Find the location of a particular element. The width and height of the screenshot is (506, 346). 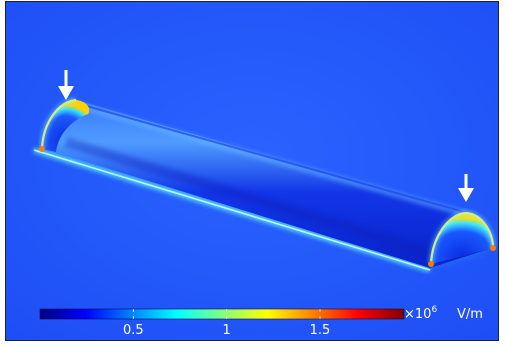

colorbar-strip is located at coordinates (222, 314).